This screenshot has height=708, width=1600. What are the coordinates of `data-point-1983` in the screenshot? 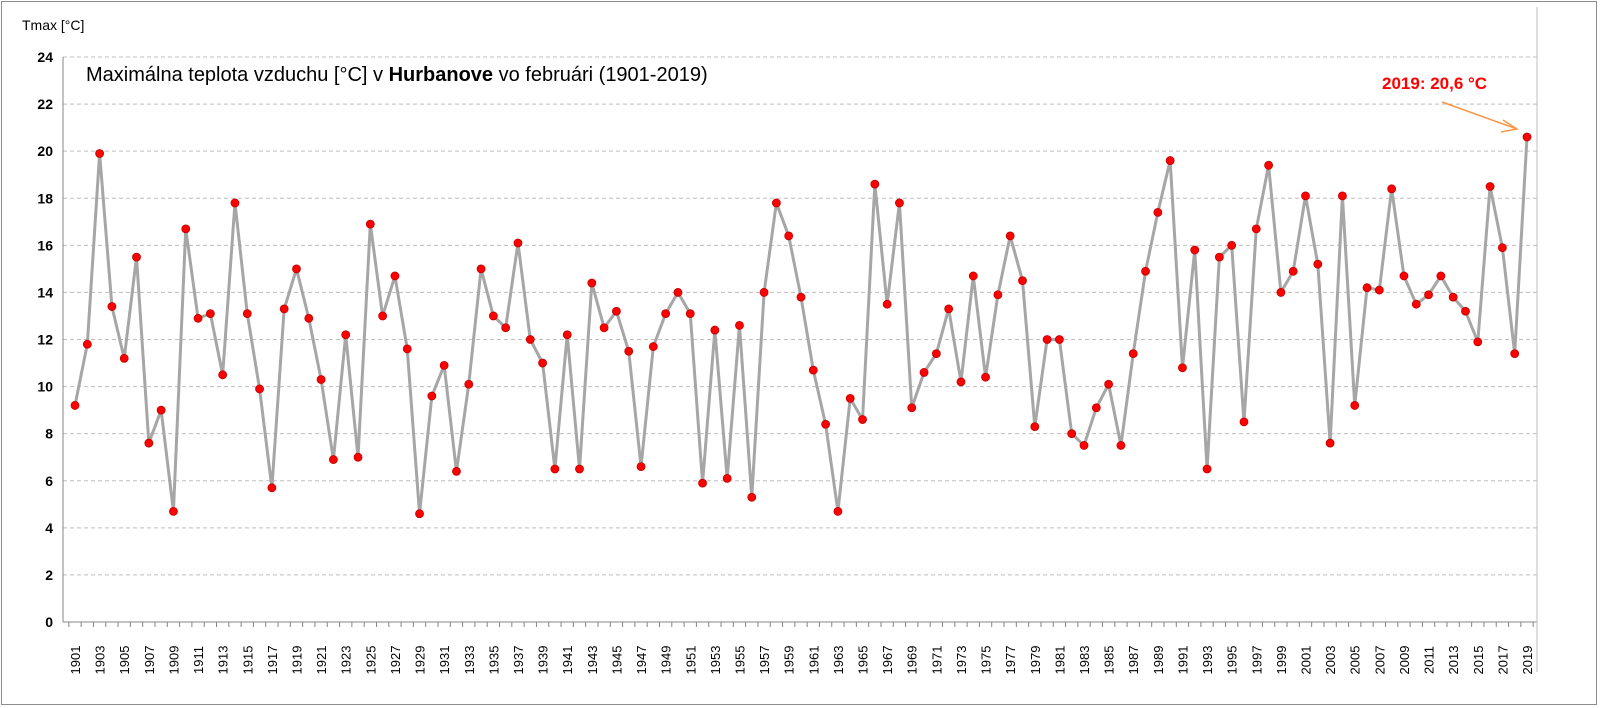 It's located at (1084, 445).